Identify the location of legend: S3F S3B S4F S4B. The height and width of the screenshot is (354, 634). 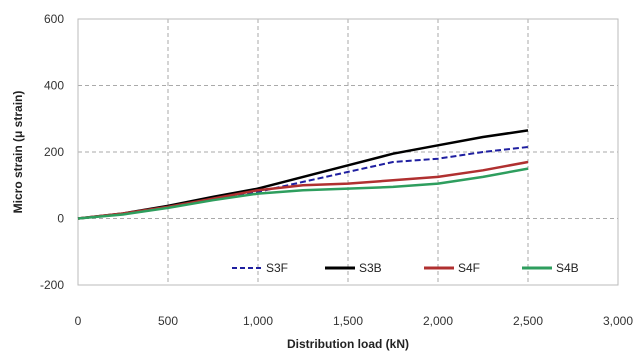
(405, 268).